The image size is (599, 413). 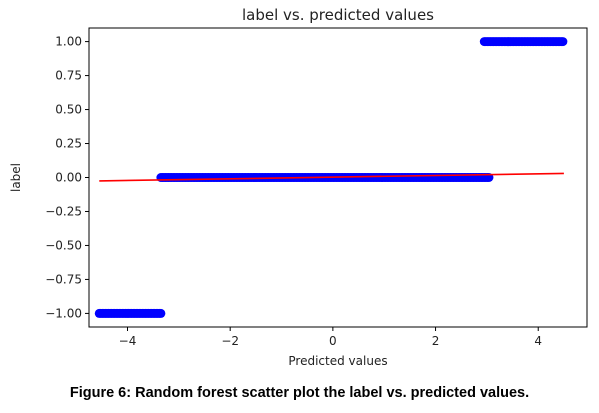 I want to click on y-tick-label: 0.50, so click(x=68, y=110).